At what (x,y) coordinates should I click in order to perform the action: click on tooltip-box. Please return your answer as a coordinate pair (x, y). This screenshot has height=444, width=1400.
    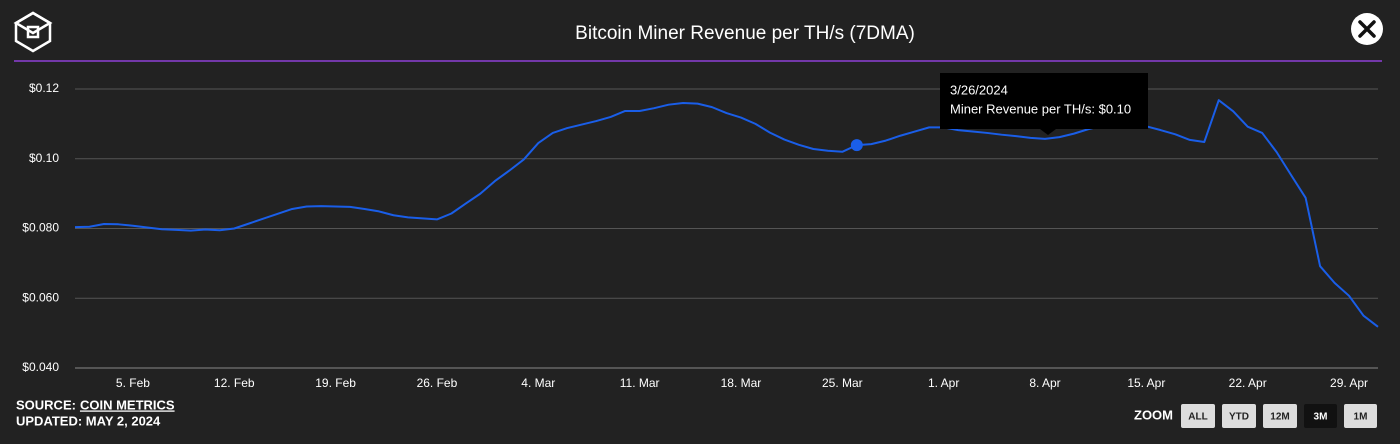
    Looking at the image, I should click on (1044, 104).